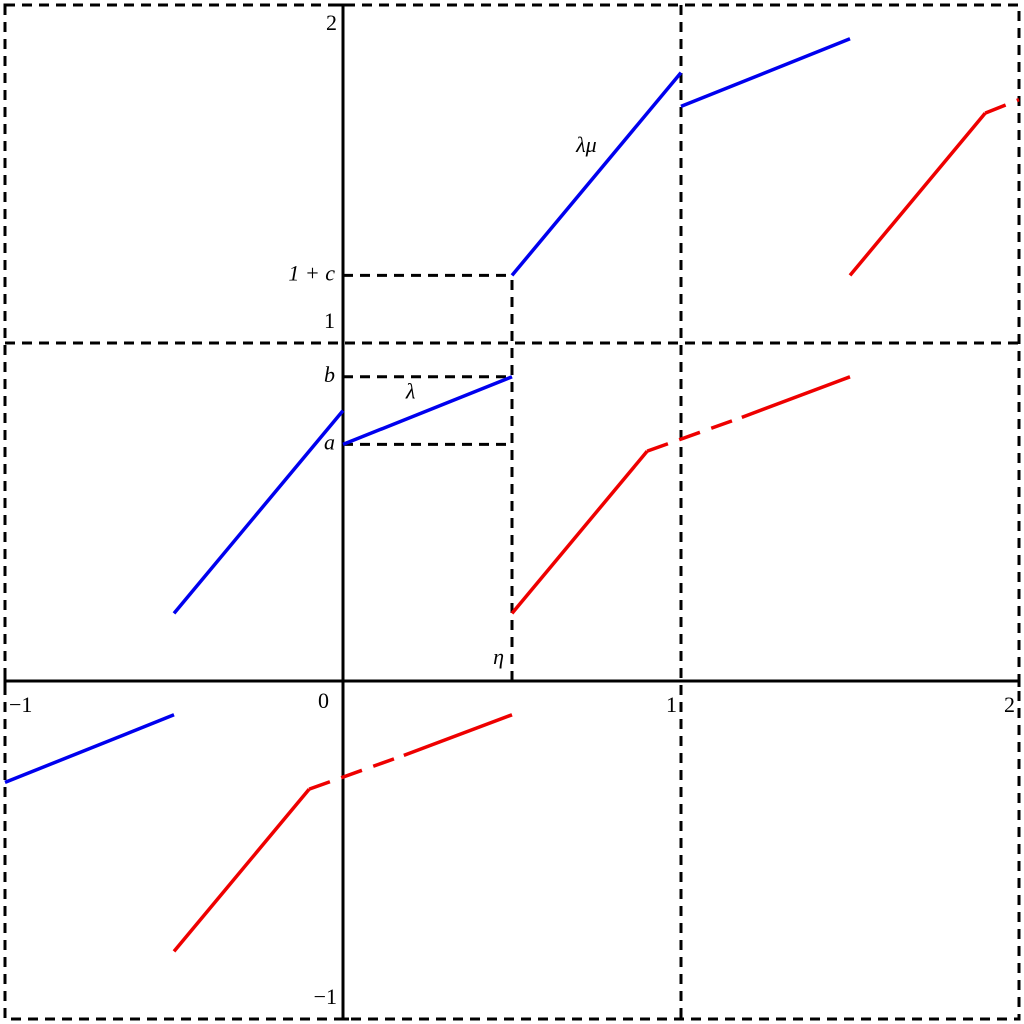  What do you see at coordinates (671, 704) in the screenshot?
I see `x-tick-label: 1` at bounding box center [671, 704].